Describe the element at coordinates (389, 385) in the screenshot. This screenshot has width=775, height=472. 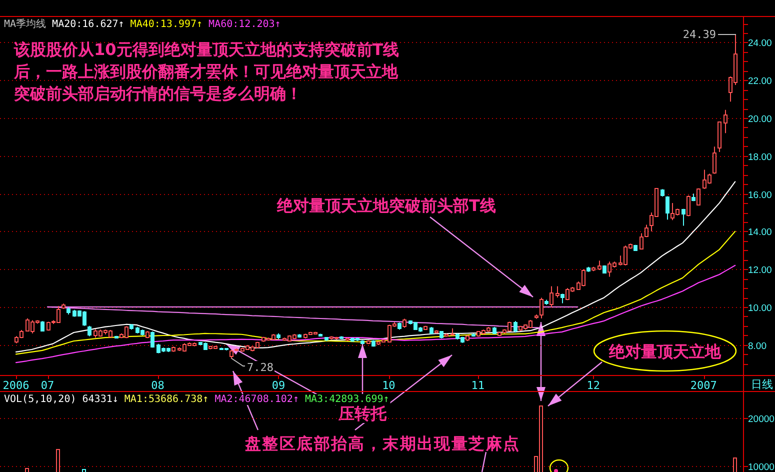
I see `x-tick-label: 10` at that location.